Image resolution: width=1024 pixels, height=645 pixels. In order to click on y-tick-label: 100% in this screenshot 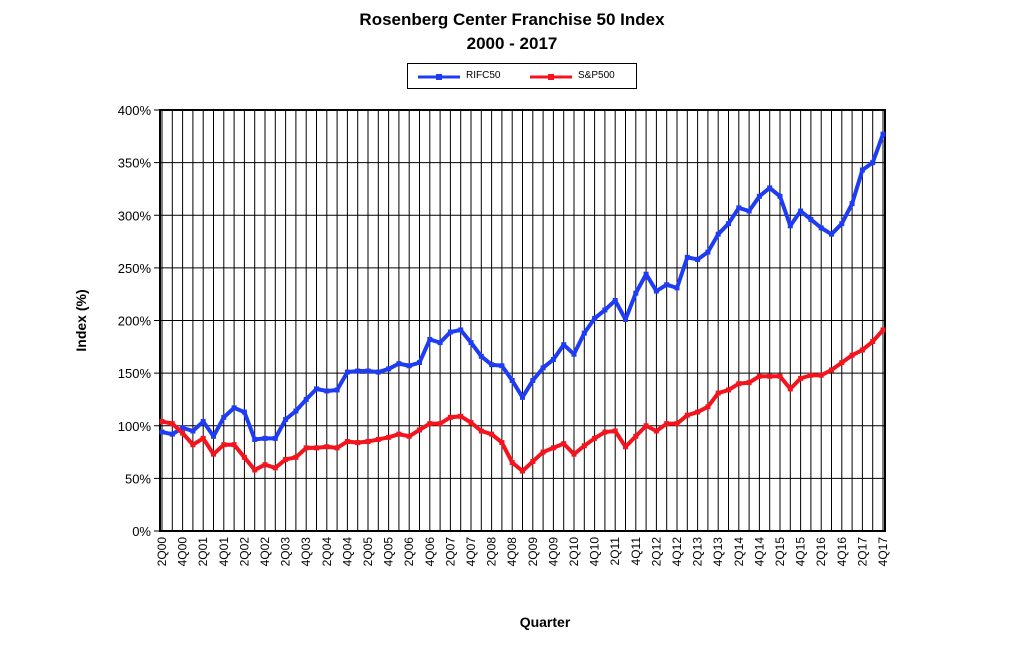, I will do `click(135, 426)`.